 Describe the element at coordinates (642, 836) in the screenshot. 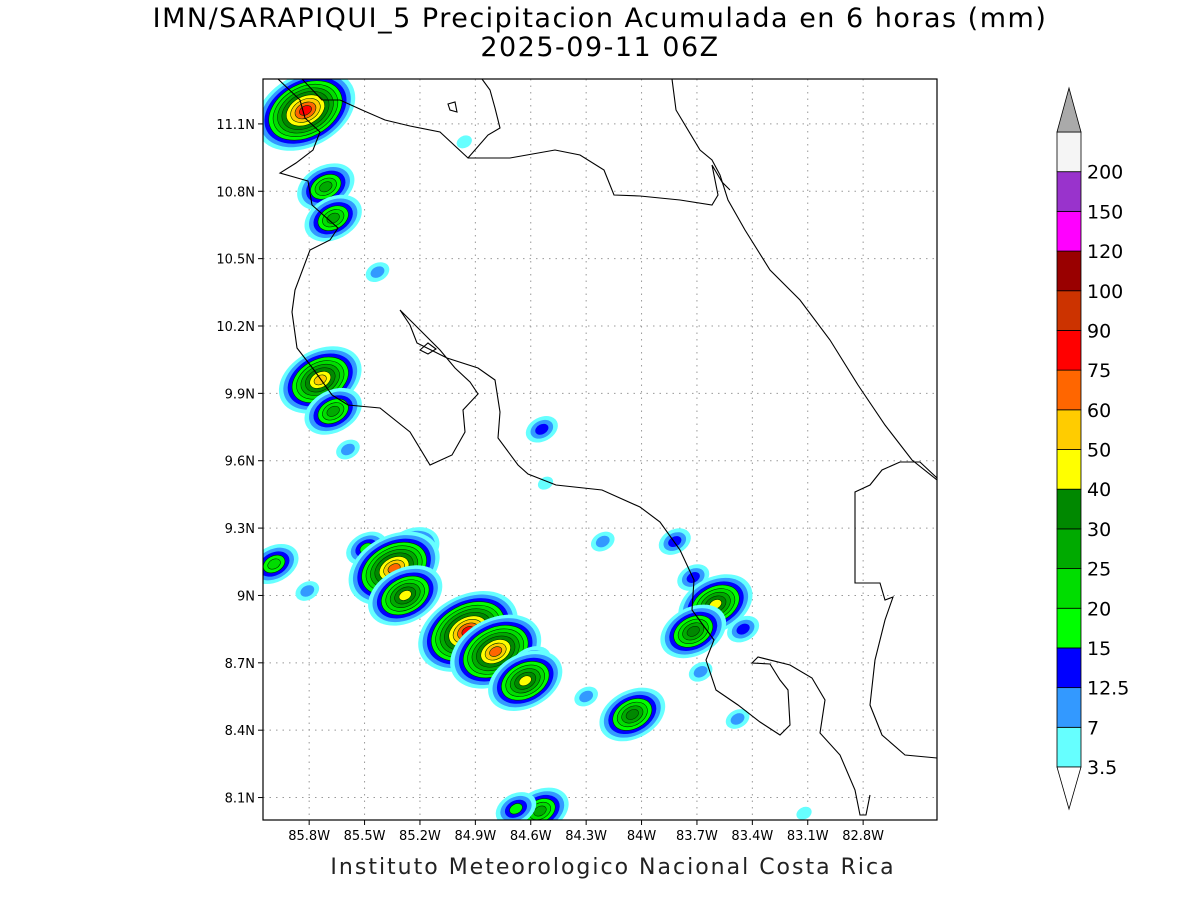

I see `lon-tick-label: 84W` at that location.